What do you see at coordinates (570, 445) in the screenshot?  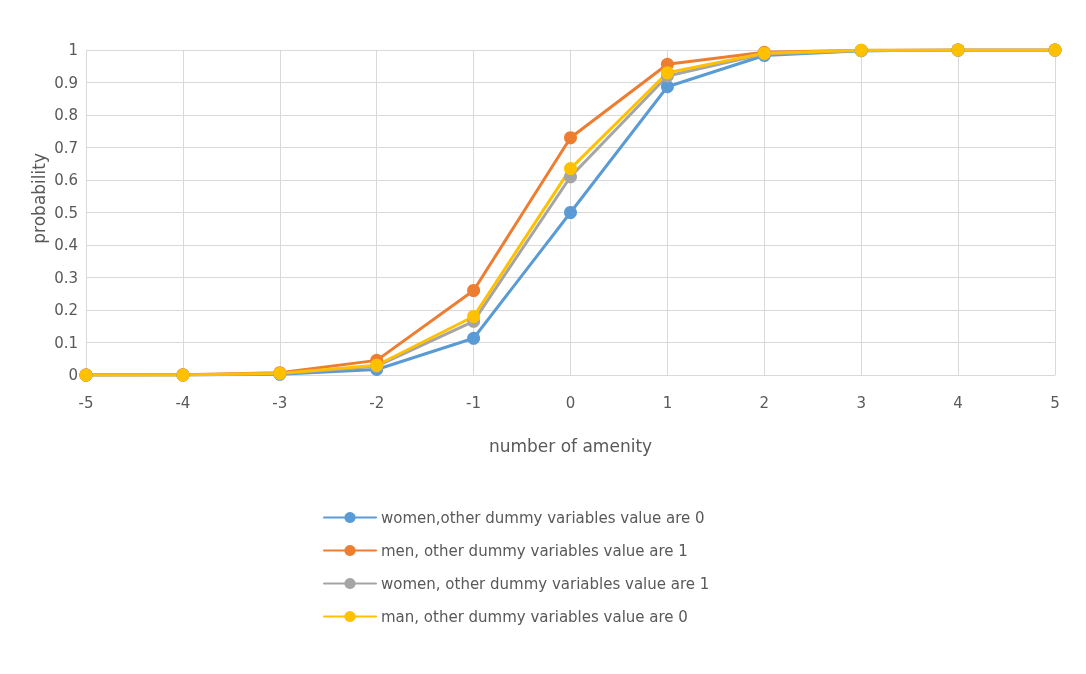 I see `x-axis-title: number of amenity` at bounding box center [570, 445].